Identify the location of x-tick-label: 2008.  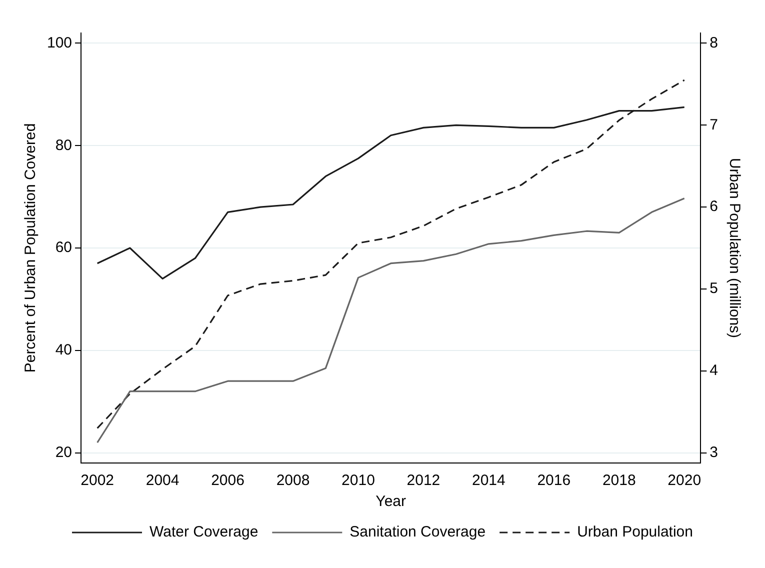
(293, 481).